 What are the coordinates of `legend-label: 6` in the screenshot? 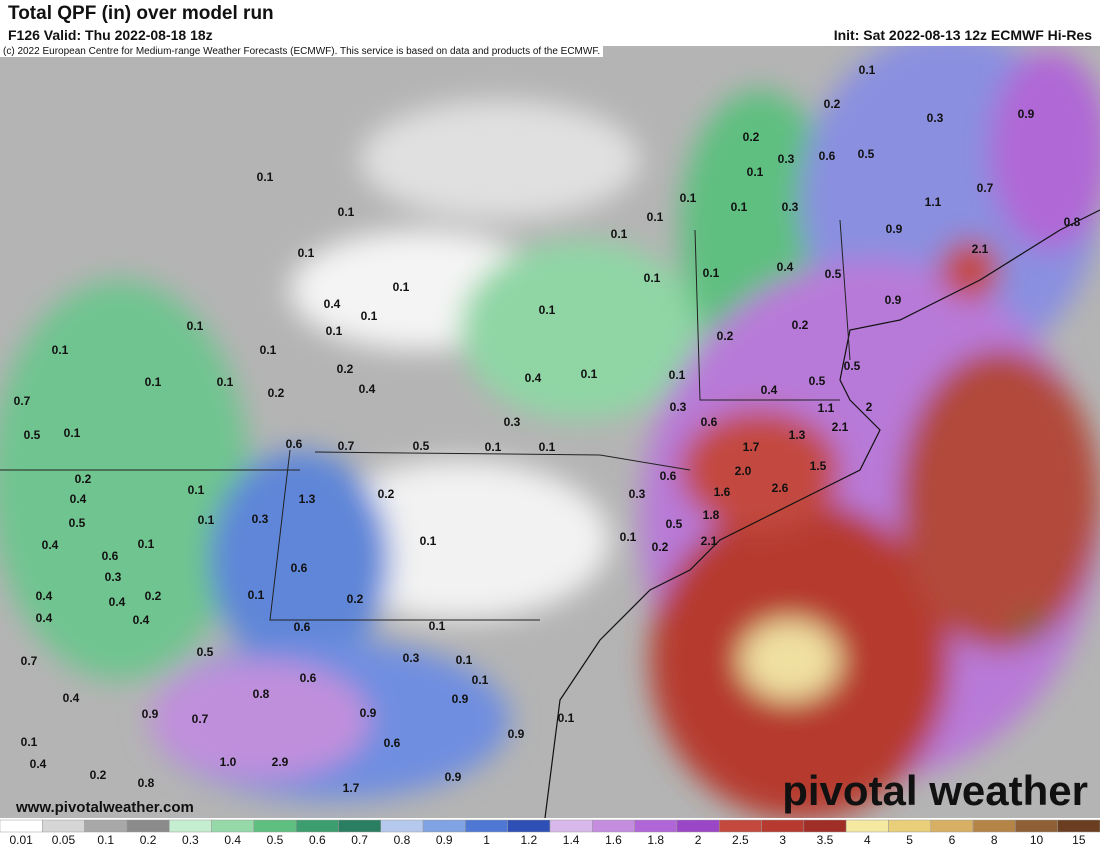 It's located at (952, 840).